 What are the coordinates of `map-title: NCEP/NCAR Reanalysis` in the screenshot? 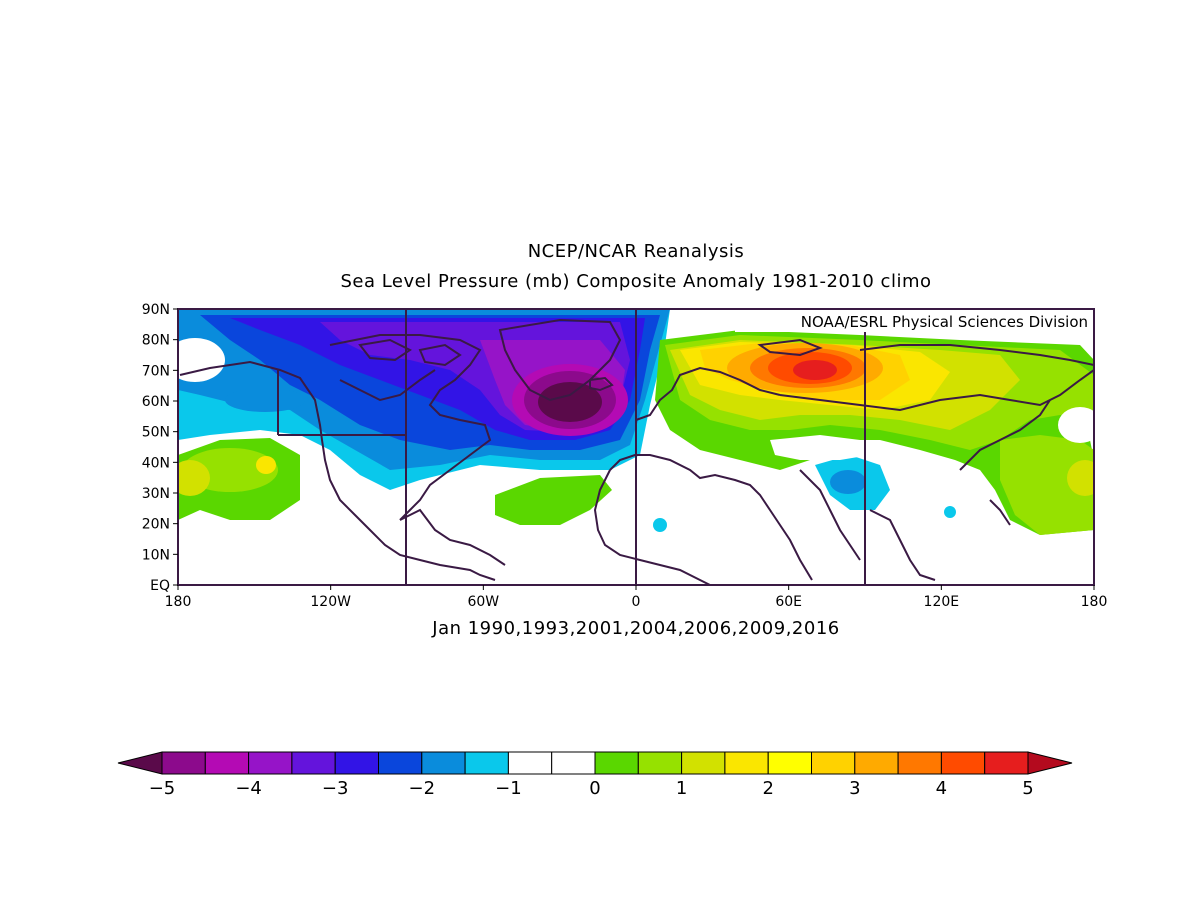 It's located at (636, 251).